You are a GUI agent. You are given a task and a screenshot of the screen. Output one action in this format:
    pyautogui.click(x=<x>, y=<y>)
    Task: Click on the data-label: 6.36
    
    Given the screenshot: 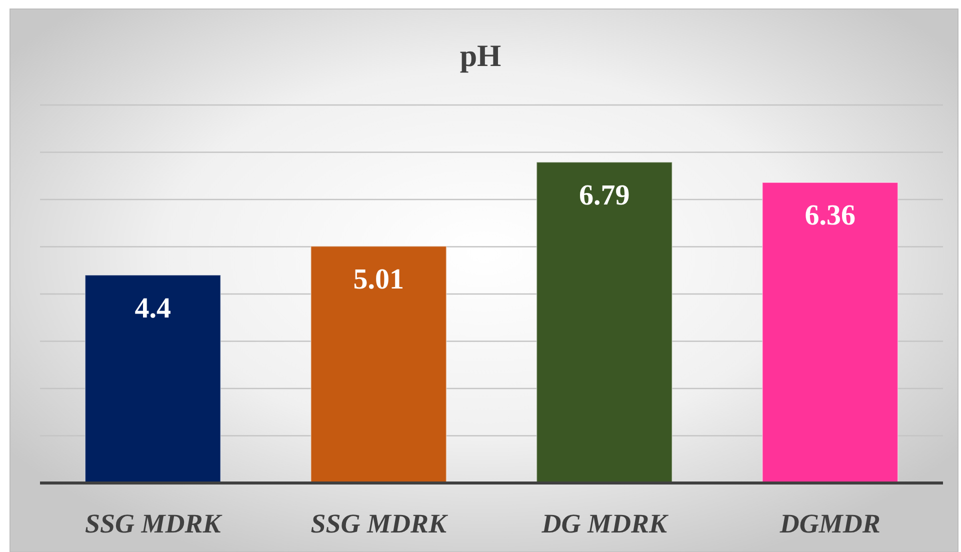 What is the action you would take?
    pyautogui.click(x=830, y=216)
    